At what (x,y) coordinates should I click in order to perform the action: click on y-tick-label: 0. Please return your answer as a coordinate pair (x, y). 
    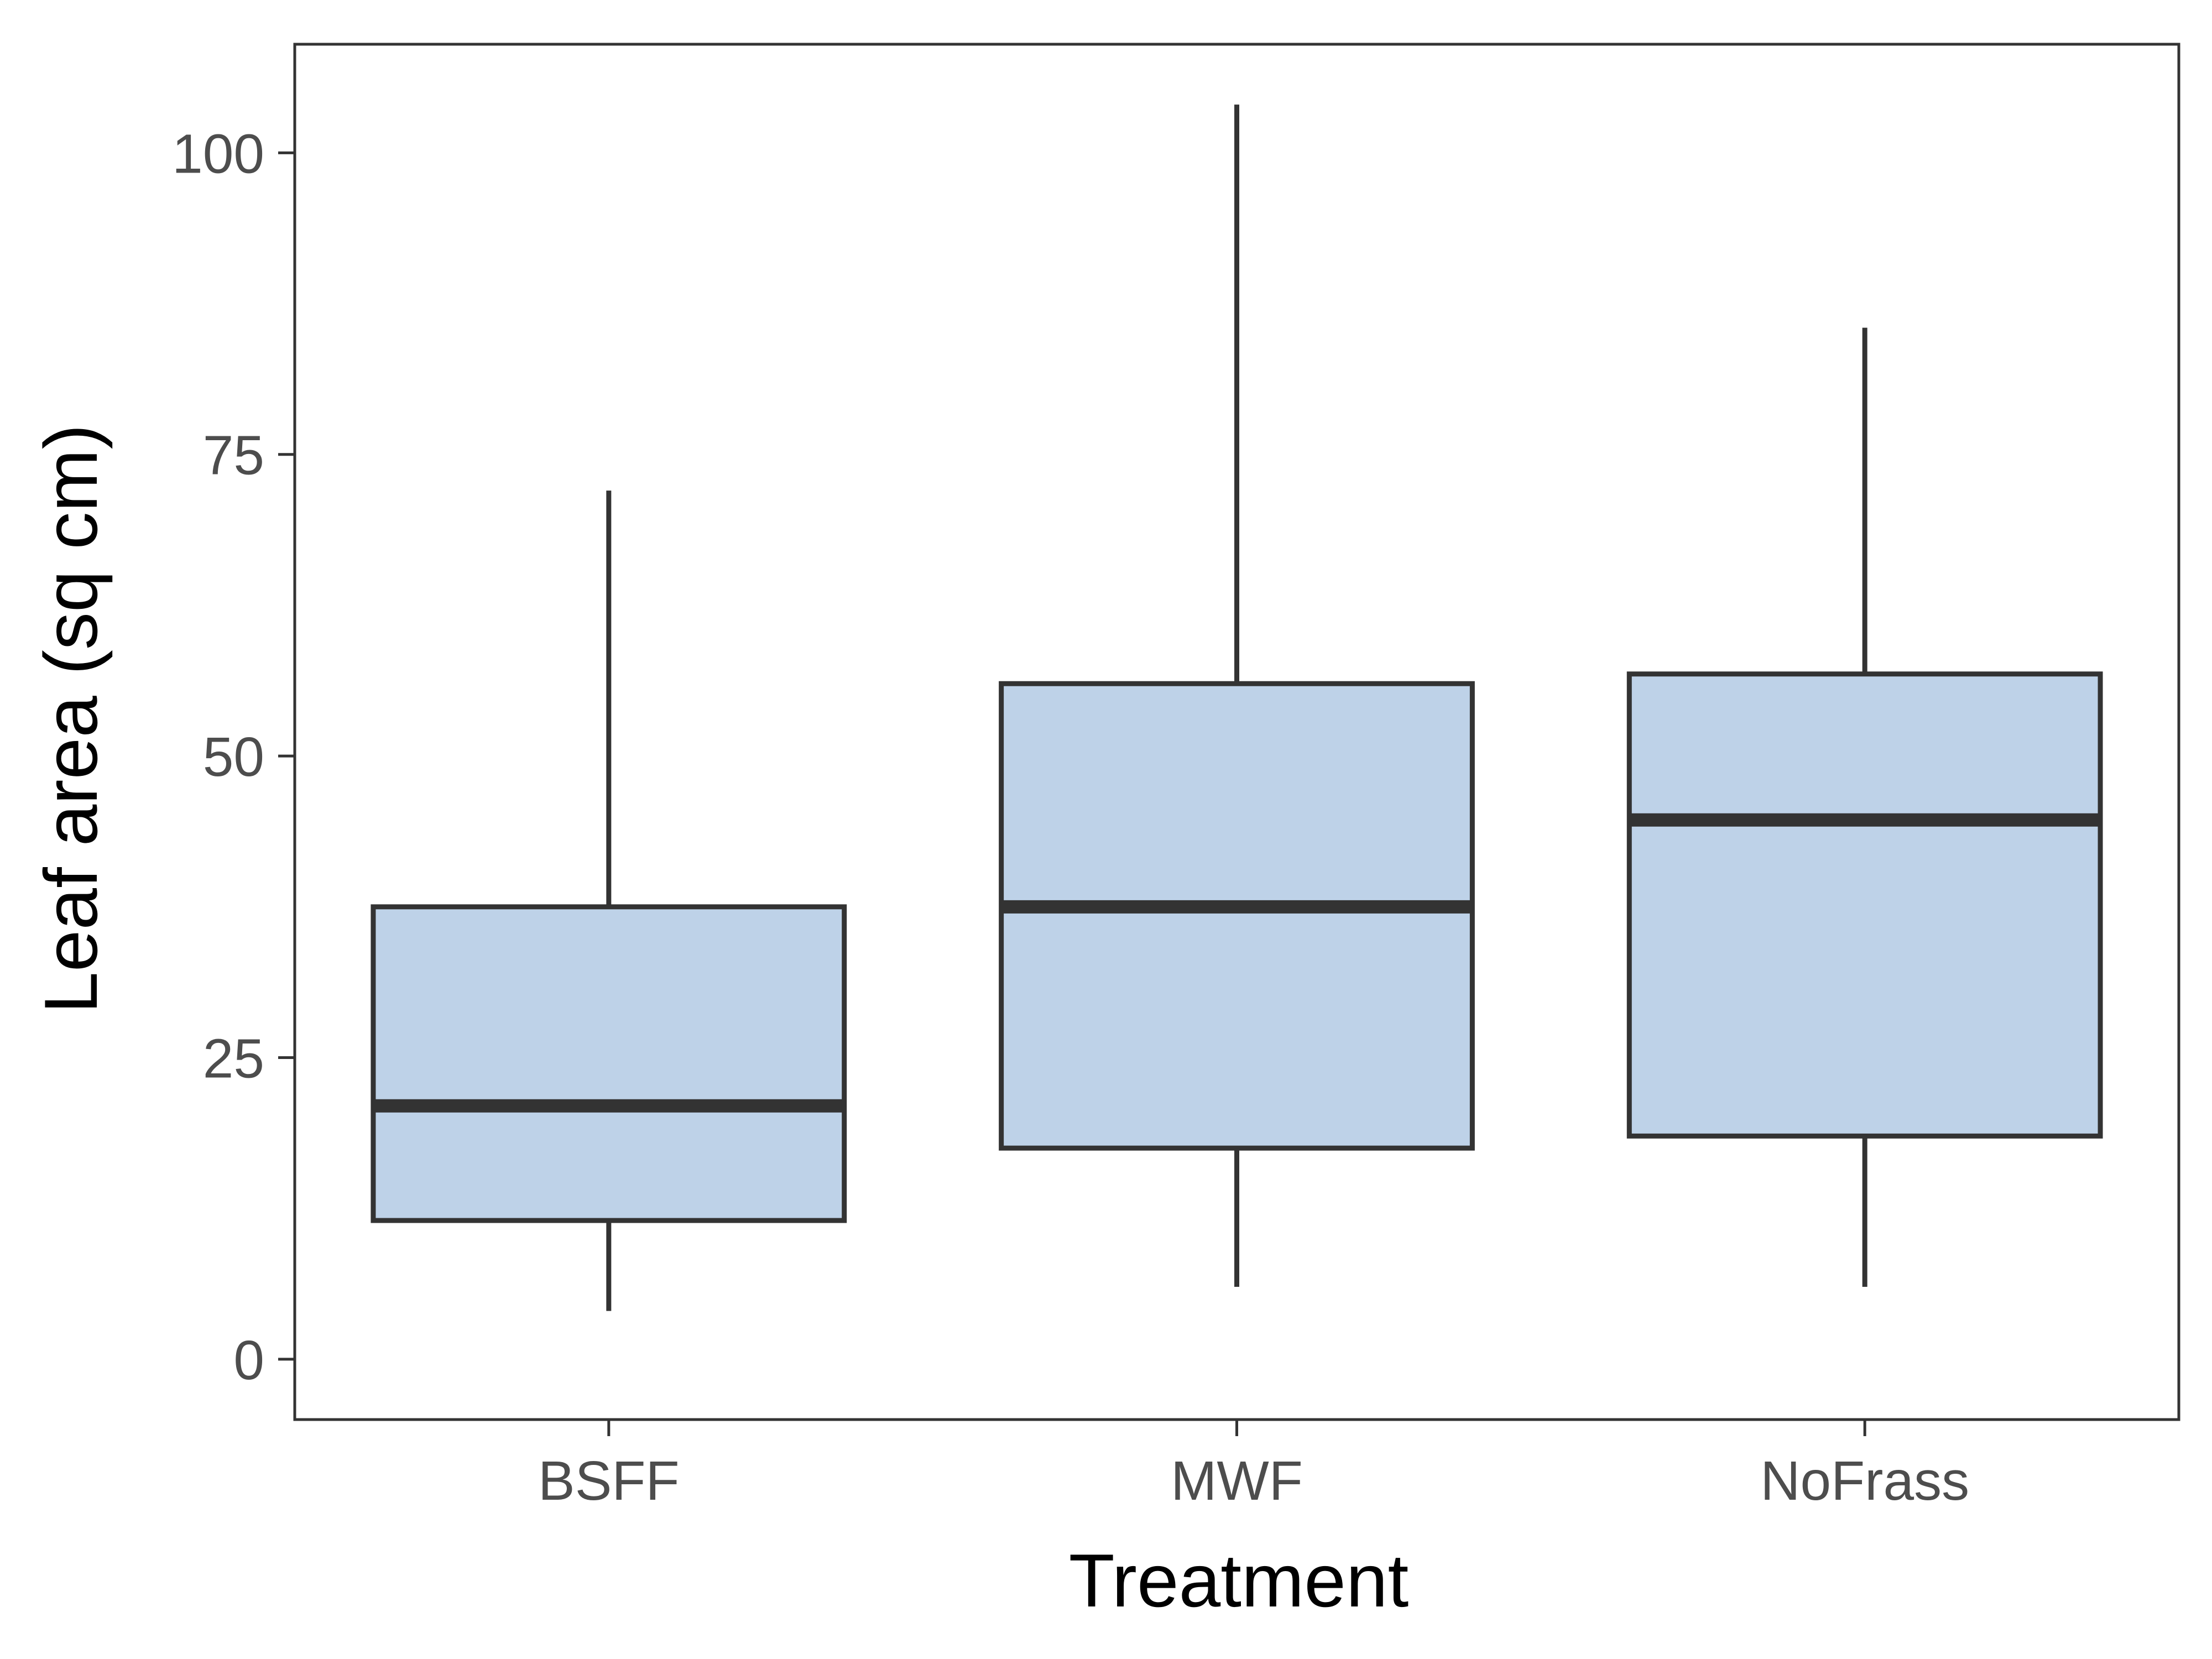
    Looking at the image, I should click on (249, 1360).